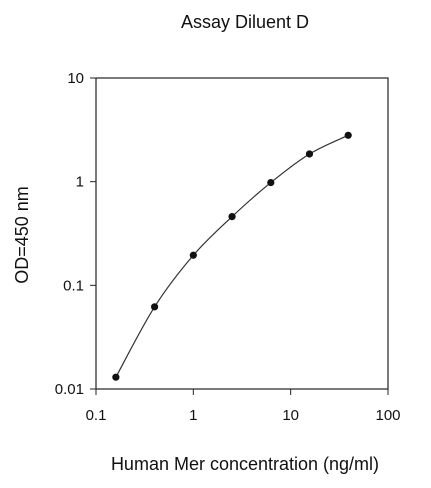 The width and height of the screenshot is (431, 488). What do you see at coordinates (75, 78) in the screenshot?
I see `y-tick-label: 10` at bounding box center [75, 78].